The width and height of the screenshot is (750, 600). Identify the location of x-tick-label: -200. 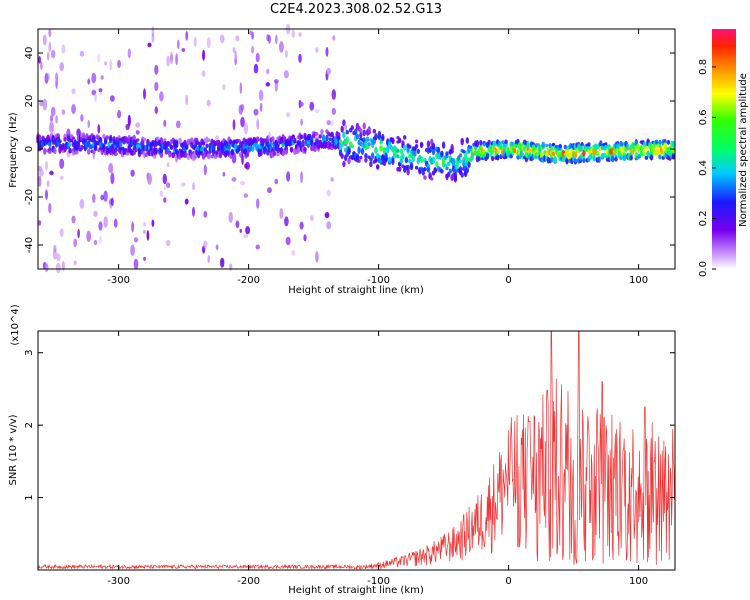
(248, 280).